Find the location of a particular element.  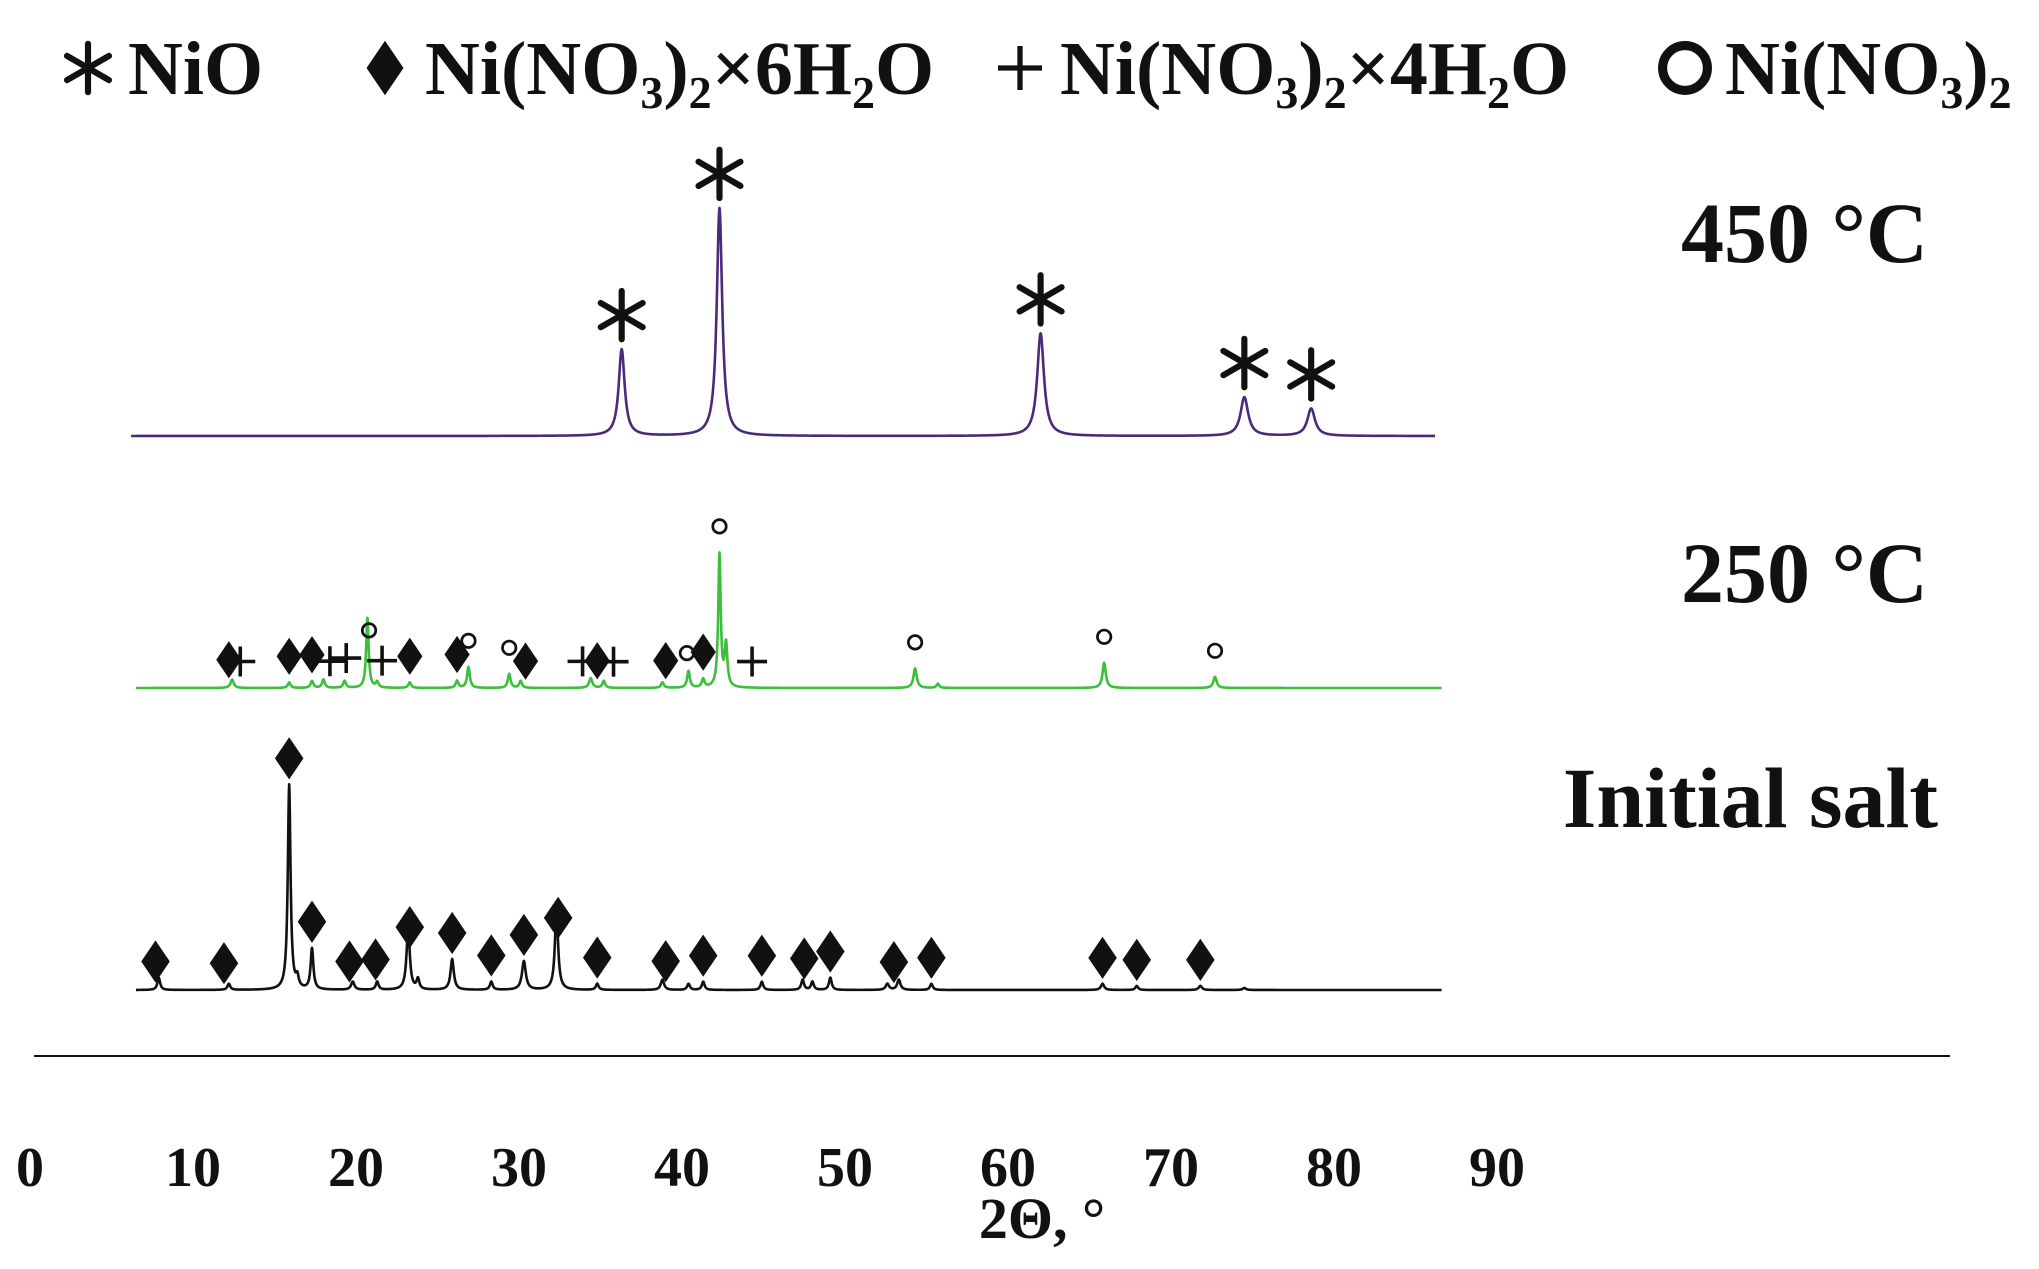

series-label: Initial salt is located at coordinates (1750, 798).